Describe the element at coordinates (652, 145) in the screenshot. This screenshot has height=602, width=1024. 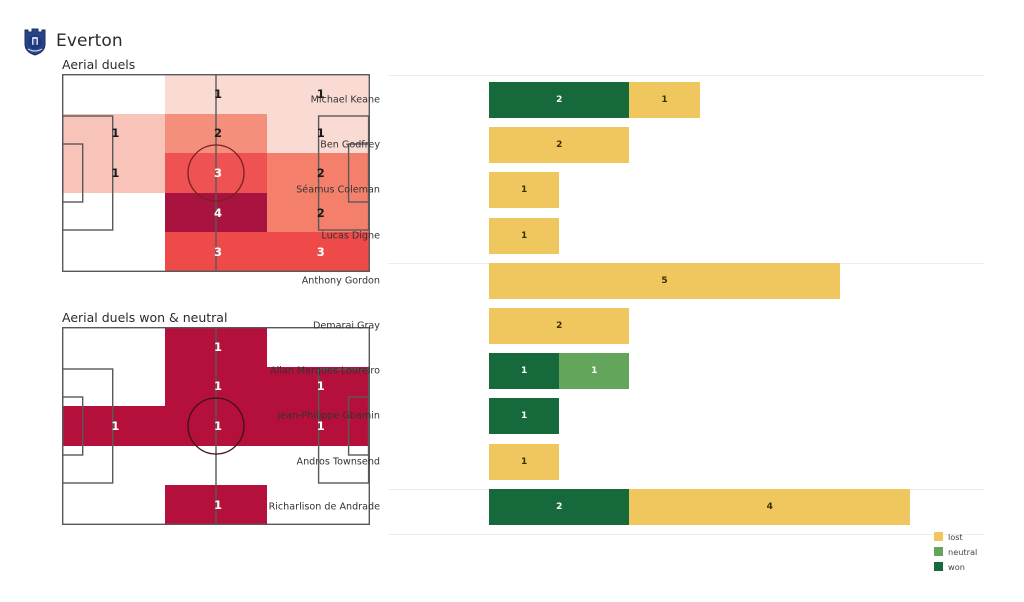
I see `bar-row: Ben Godfrey 2` at that location.